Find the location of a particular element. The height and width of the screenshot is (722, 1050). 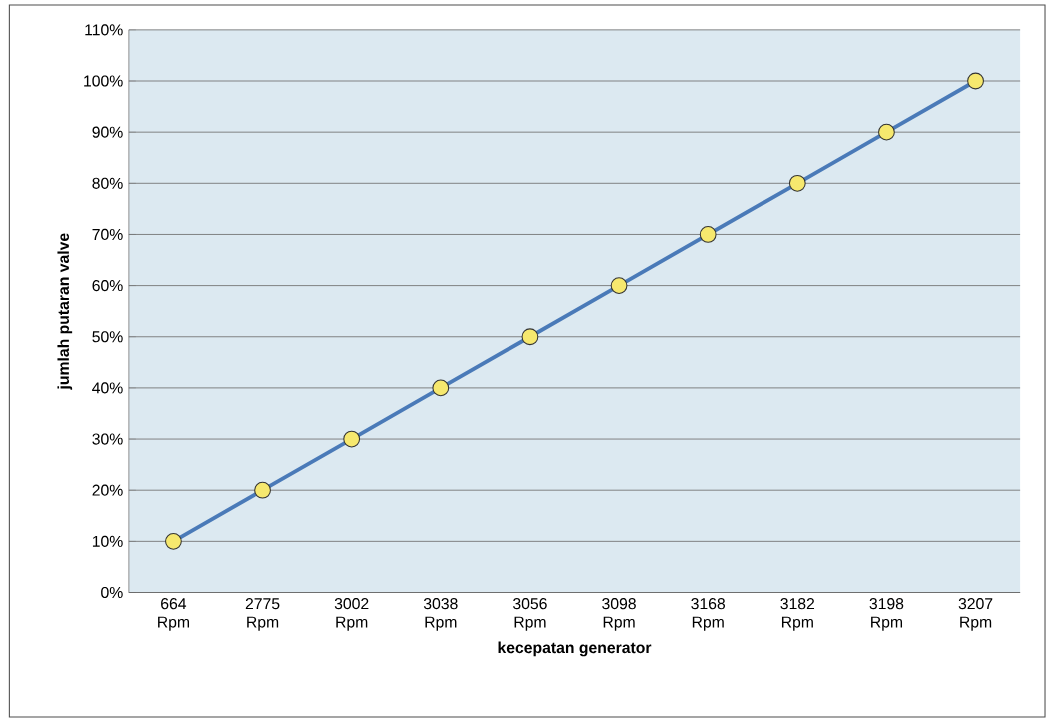

y-tick-label: 40% is located at coordinates (107, 388).